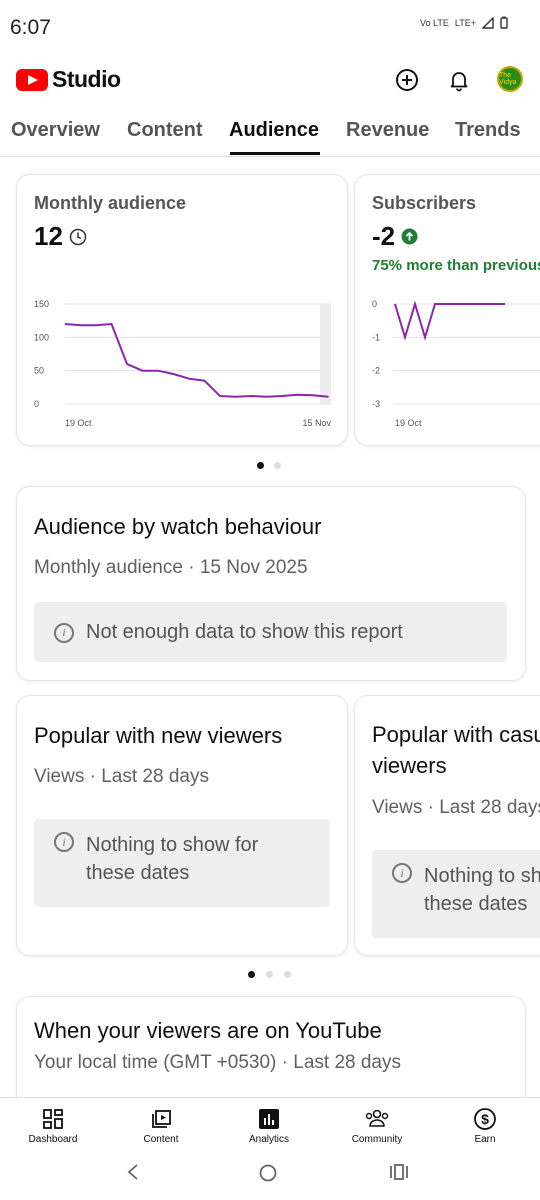 The height and width of the screenshot is (1200, 540). I want to click on change-text: 75% more than previous, so click(456, 265).